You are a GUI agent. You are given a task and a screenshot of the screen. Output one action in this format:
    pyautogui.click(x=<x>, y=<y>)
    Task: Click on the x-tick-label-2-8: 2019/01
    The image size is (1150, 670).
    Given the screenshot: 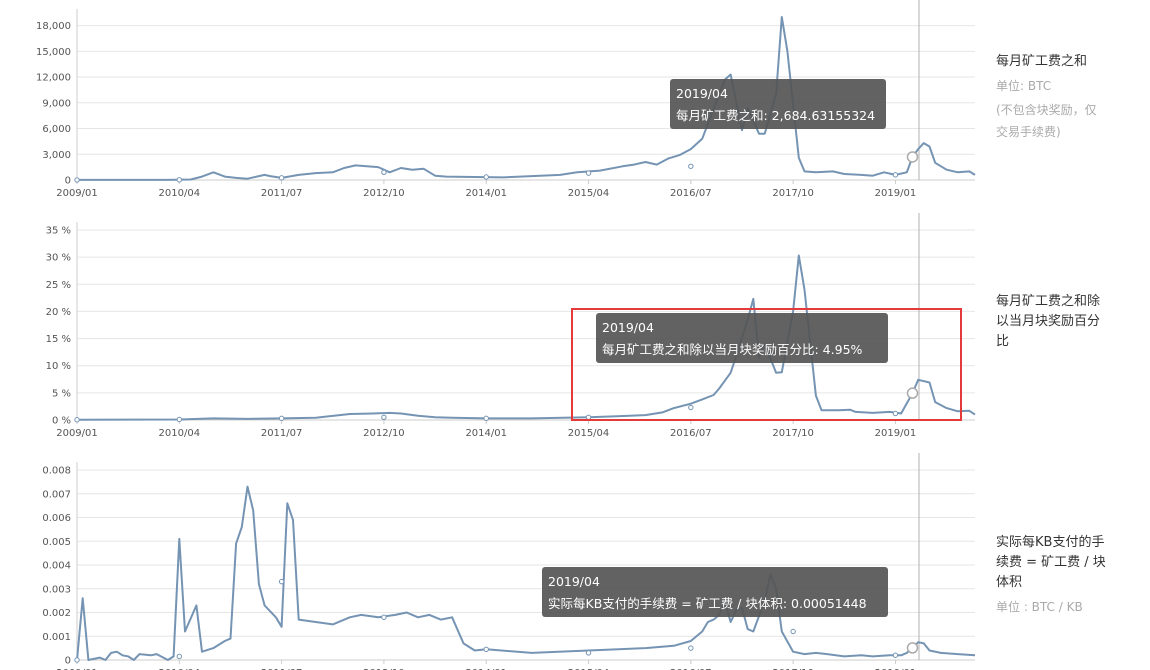 What is the action you would take?
    pyautogui.click(x=896, y=669)
    